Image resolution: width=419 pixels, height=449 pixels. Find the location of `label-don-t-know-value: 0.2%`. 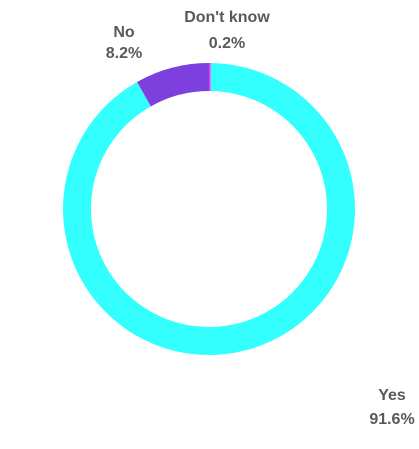

label-don-t-know-value: 0.2% is located at coordinates (227, 43).